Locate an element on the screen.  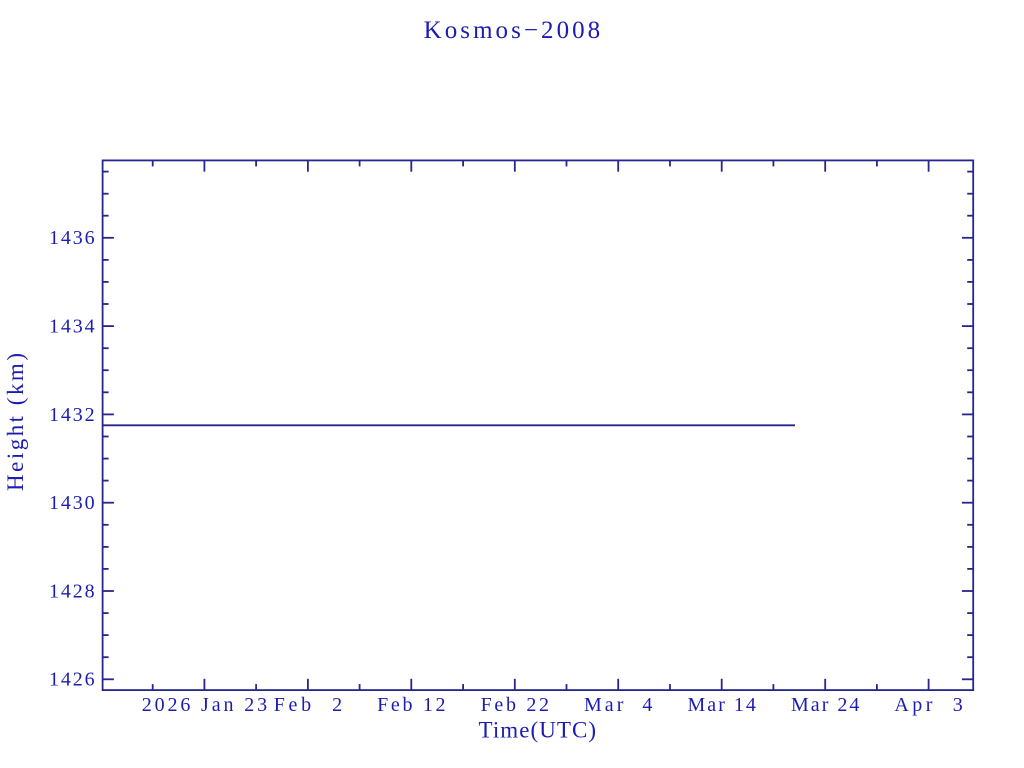
svg-text: Height (km) is located at coordinates (15, 422).